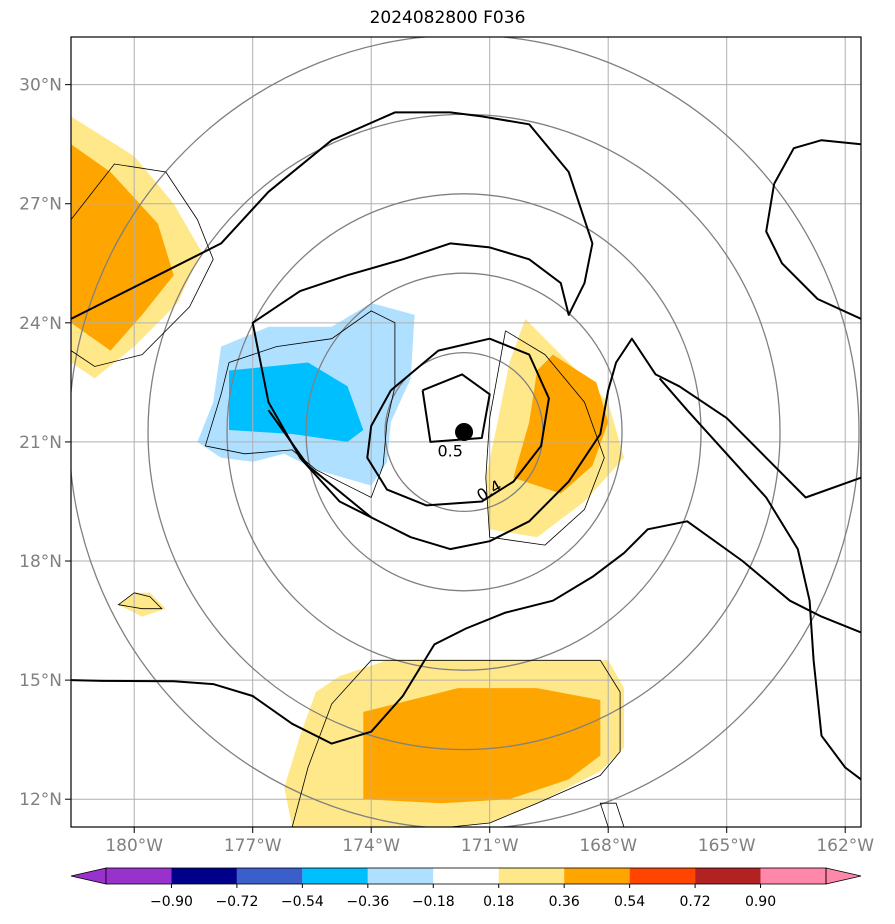 This screenshot has width=895, height=924. Describe the element at coordinates (236, 902) in the screenshot. I see `colorbar-label: −0.72` at that location.